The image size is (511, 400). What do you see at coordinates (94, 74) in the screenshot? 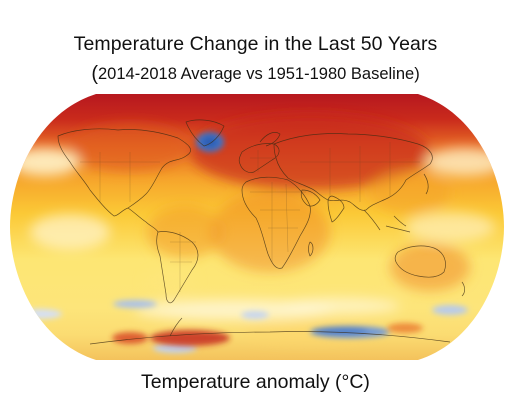
I see `open-paren: (` at bounding box center [94, 74].